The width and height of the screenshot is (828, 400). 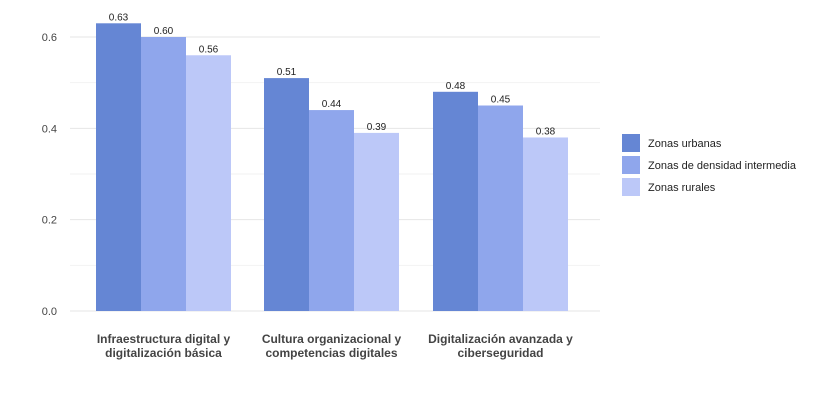 What do you see at coordinates (501, 100) in the screenshot?
I see `data-label: 0.45` at bounding box center [501, 100].